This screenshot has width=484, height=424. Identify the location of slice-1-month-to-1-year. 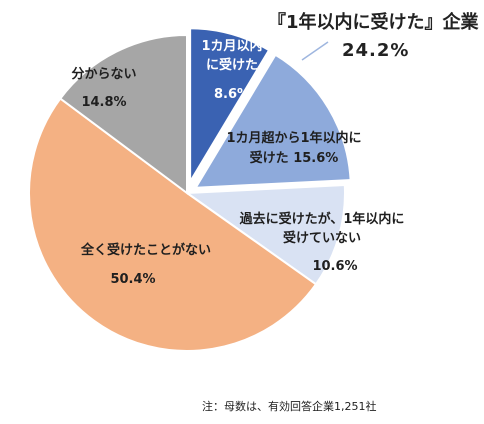
(272, 121).